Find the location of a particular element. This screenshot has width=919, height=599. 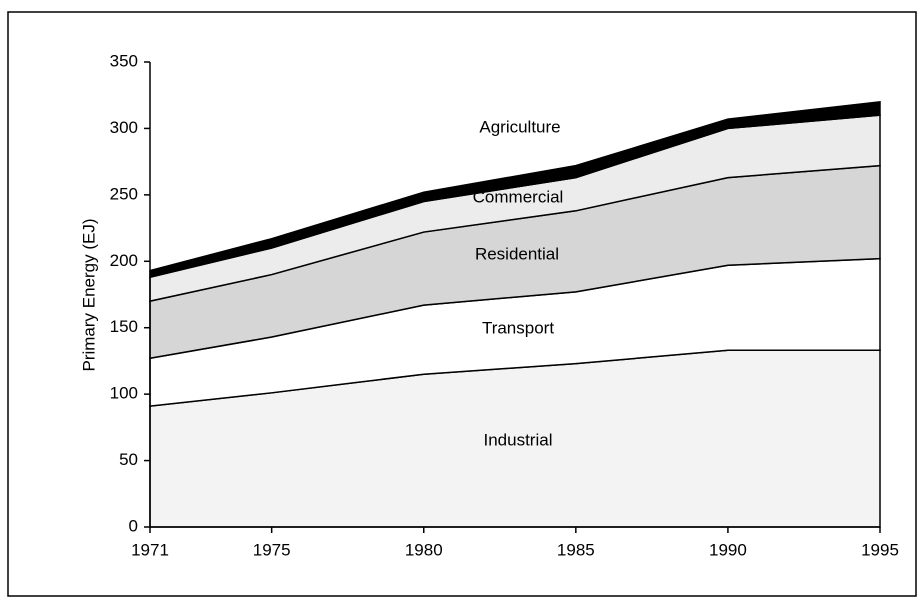

y-tick-label: 350 is located at coordinates (124, 60).